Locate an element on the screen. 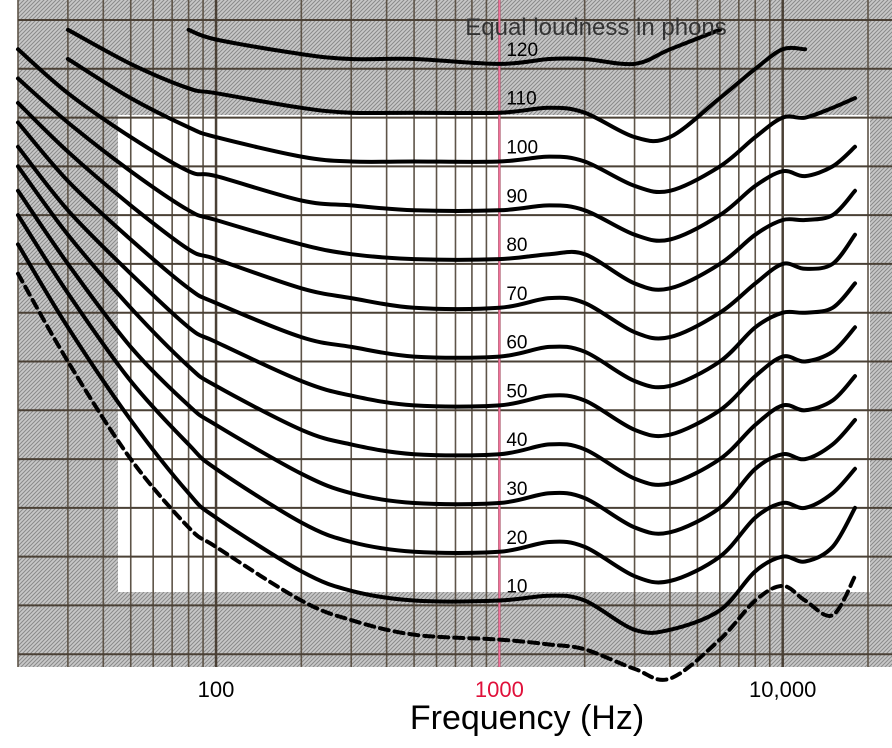 The width and height of the screenshot is (892, 748). curve-label-120: 120 is located at coordinates (522, 50).